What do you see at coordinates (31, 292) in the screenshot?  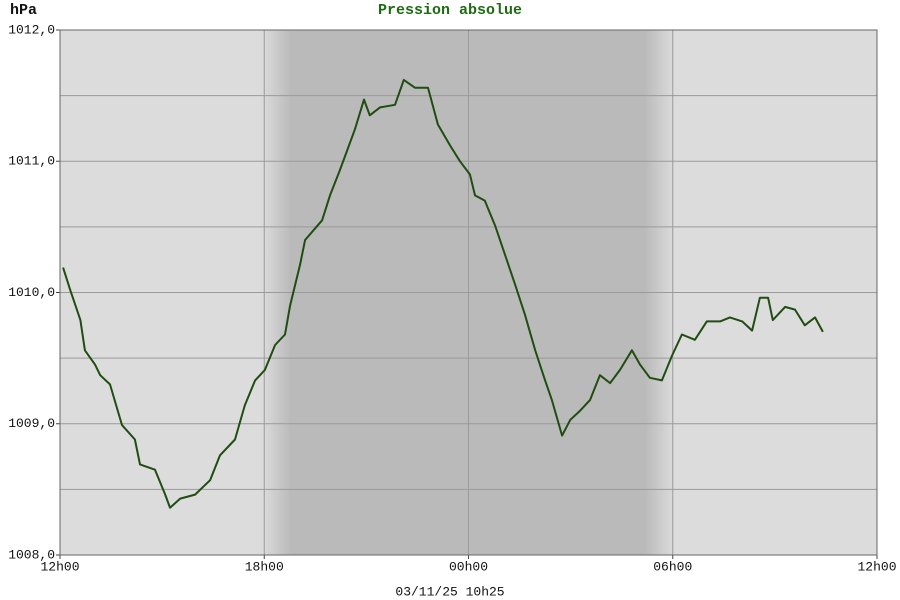 I see `y-tick-label: 1010,0` at bounding box center [31, 292].